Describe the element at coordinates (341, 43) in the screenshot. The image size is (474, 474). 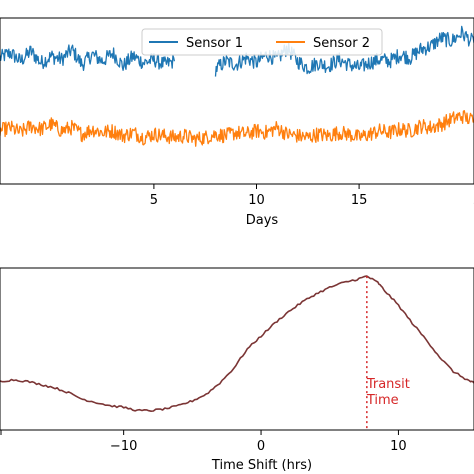
I see `legend-label-sensor-2: Sensor 2` at that location.